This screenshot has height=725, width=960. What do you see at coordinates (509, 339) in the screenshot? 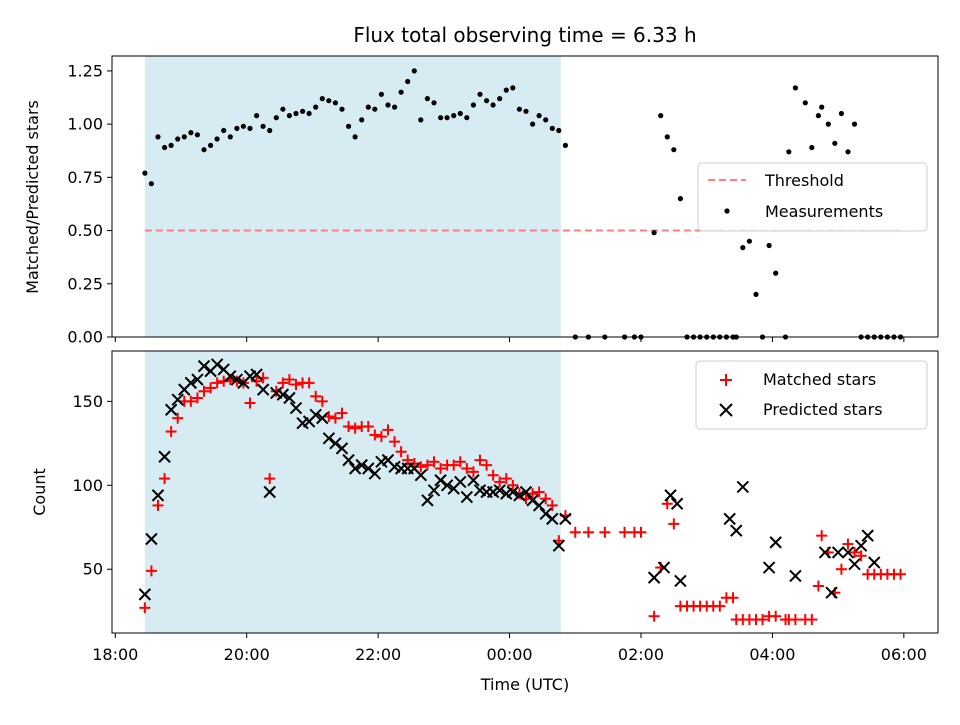
I see `top-x-ticks` at bounding box center [509, 339].